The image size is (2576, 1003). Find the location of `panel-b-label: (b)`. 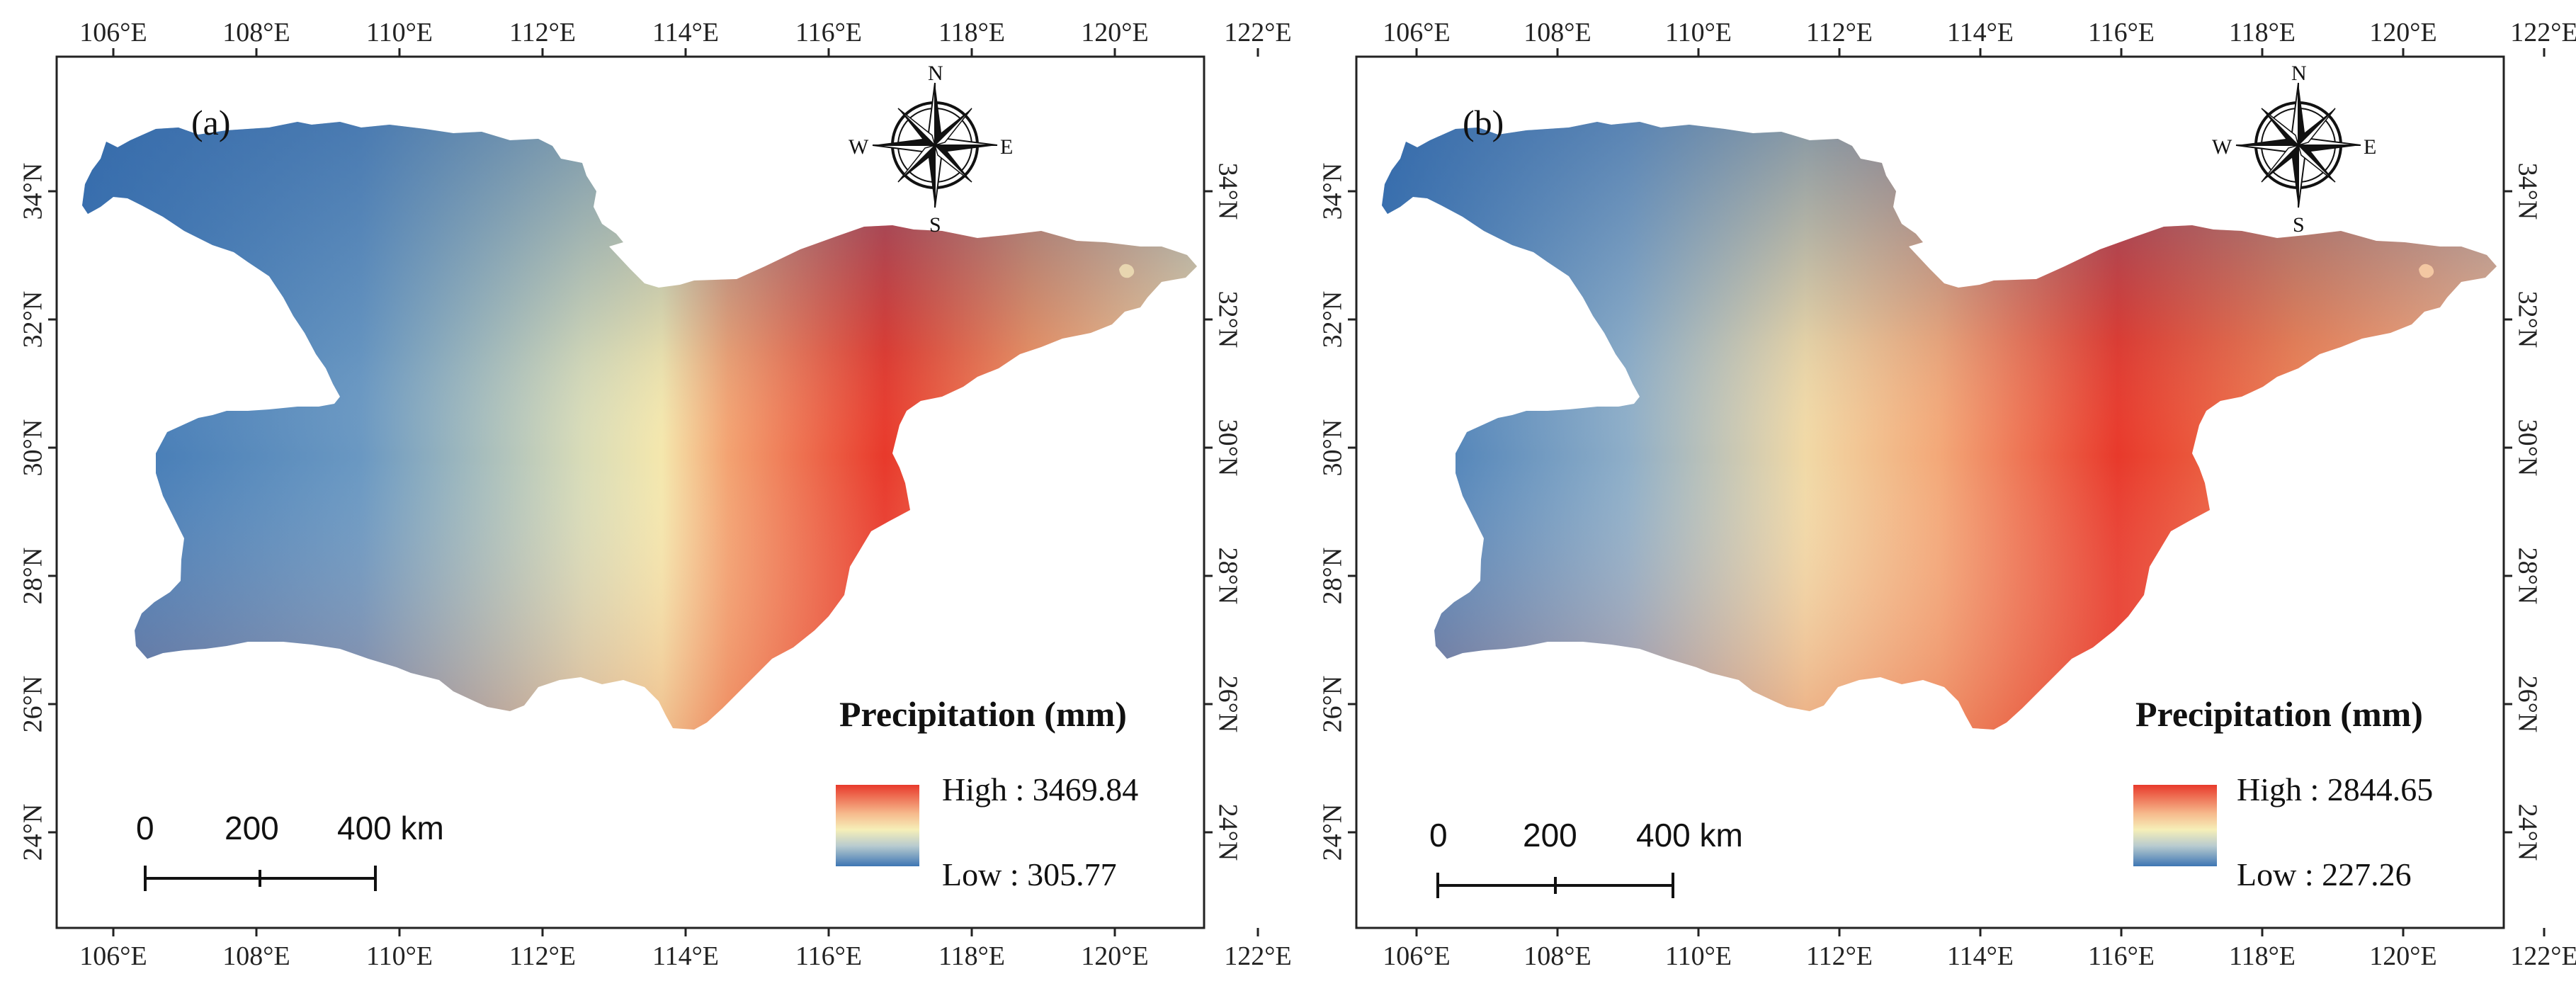

panel-b-label: (b) is located at coordinates (1483, 123).